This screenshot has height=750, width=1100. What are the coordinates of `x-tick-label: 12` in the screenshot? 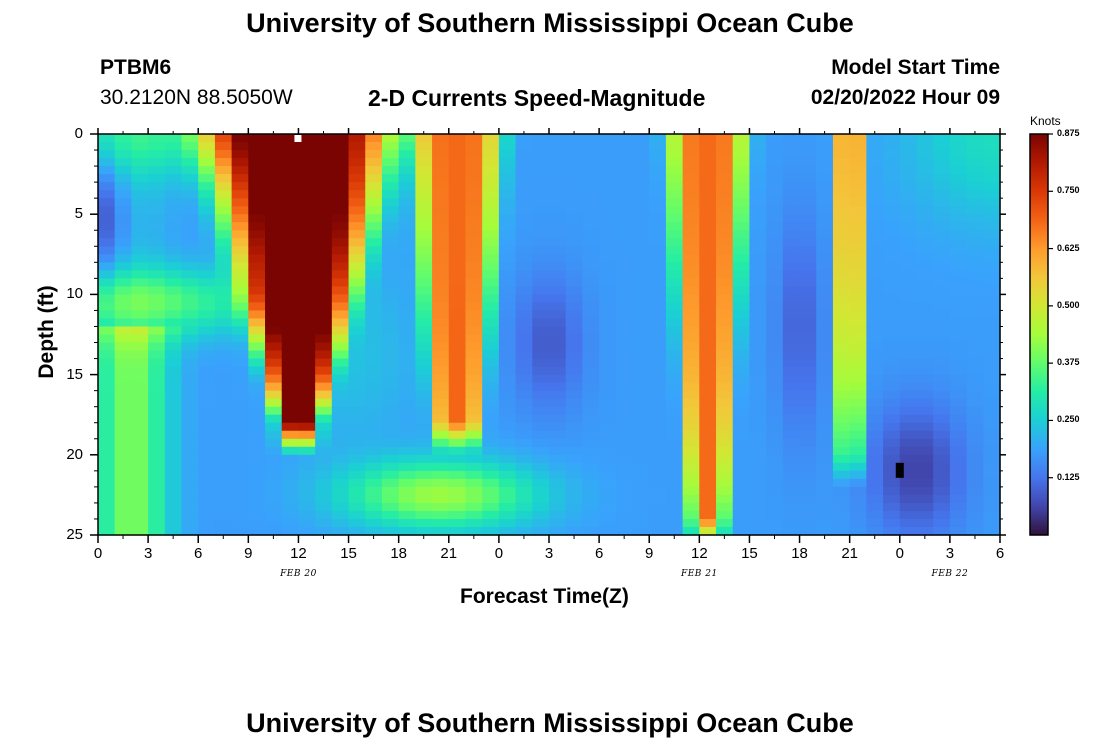 It's located at (699, 553).